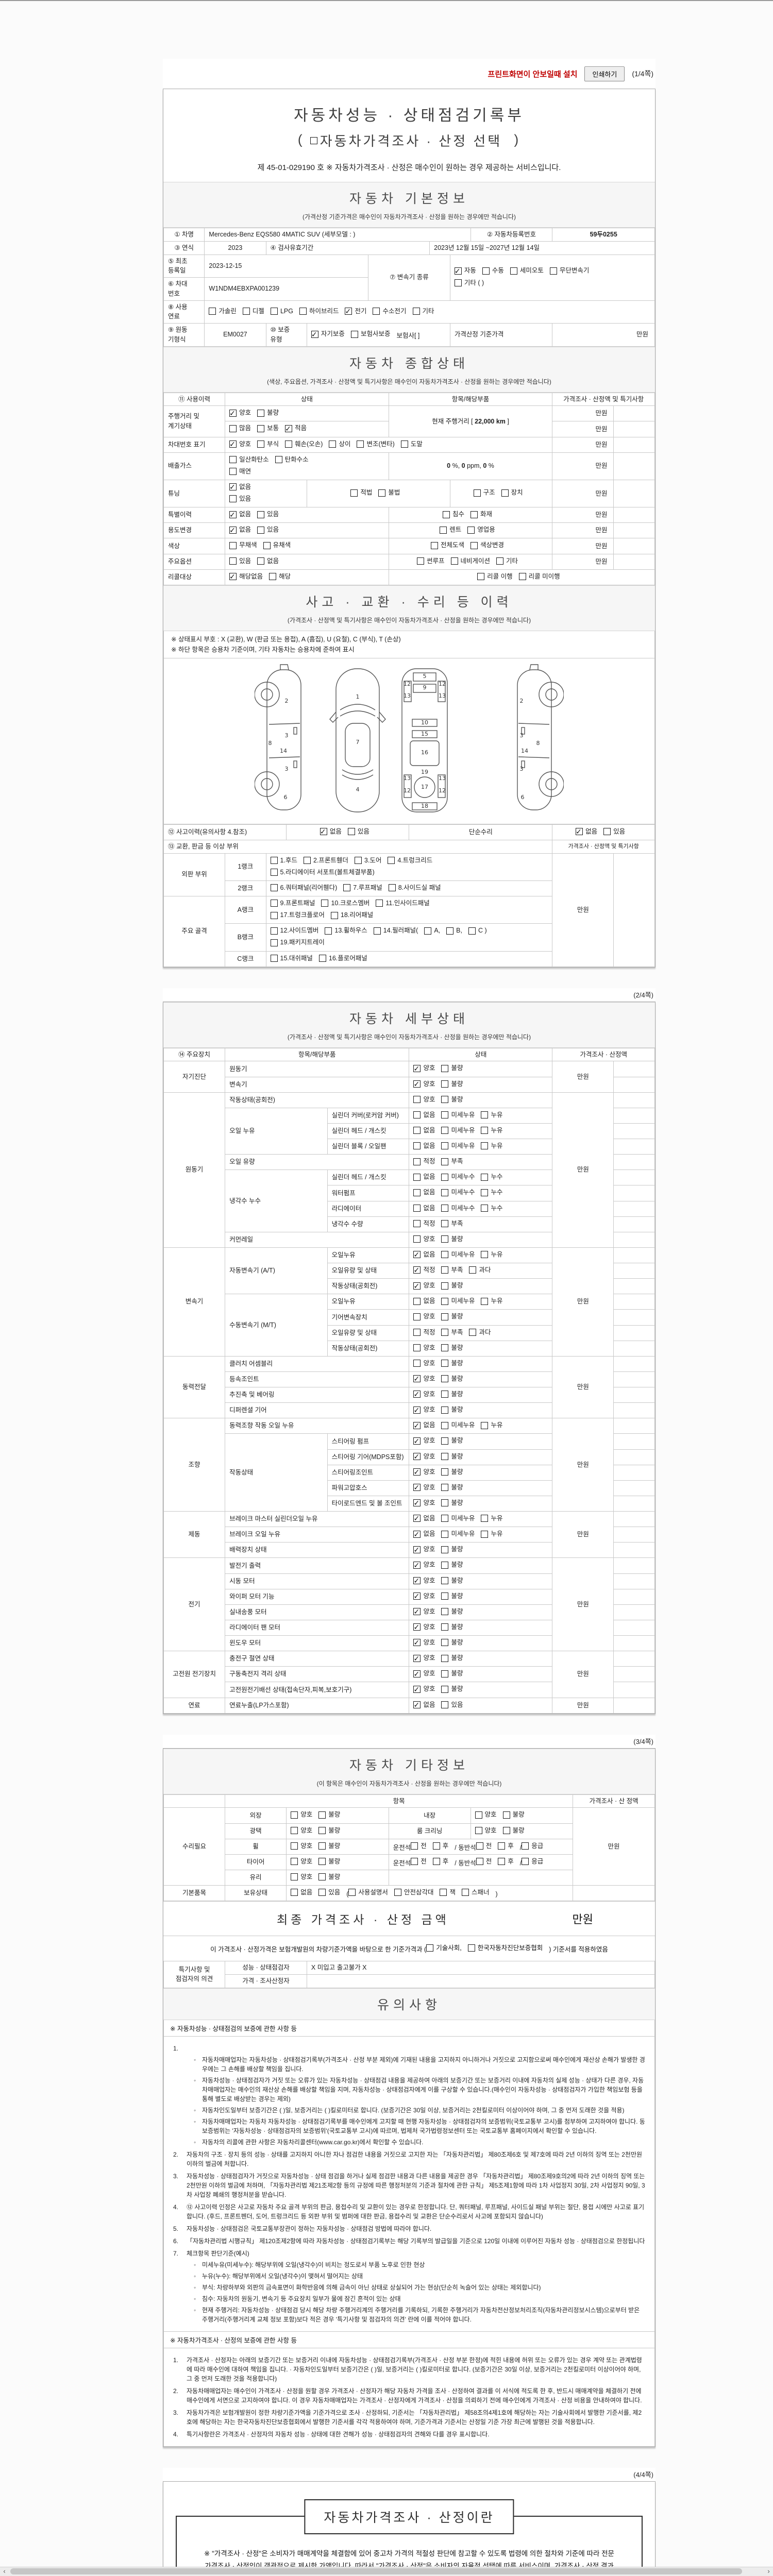  What do you see at coordinates (368, 1892) in the screenshot?
I see `checkbox-option: 사용설명서` at bounding box center [368, 1892].